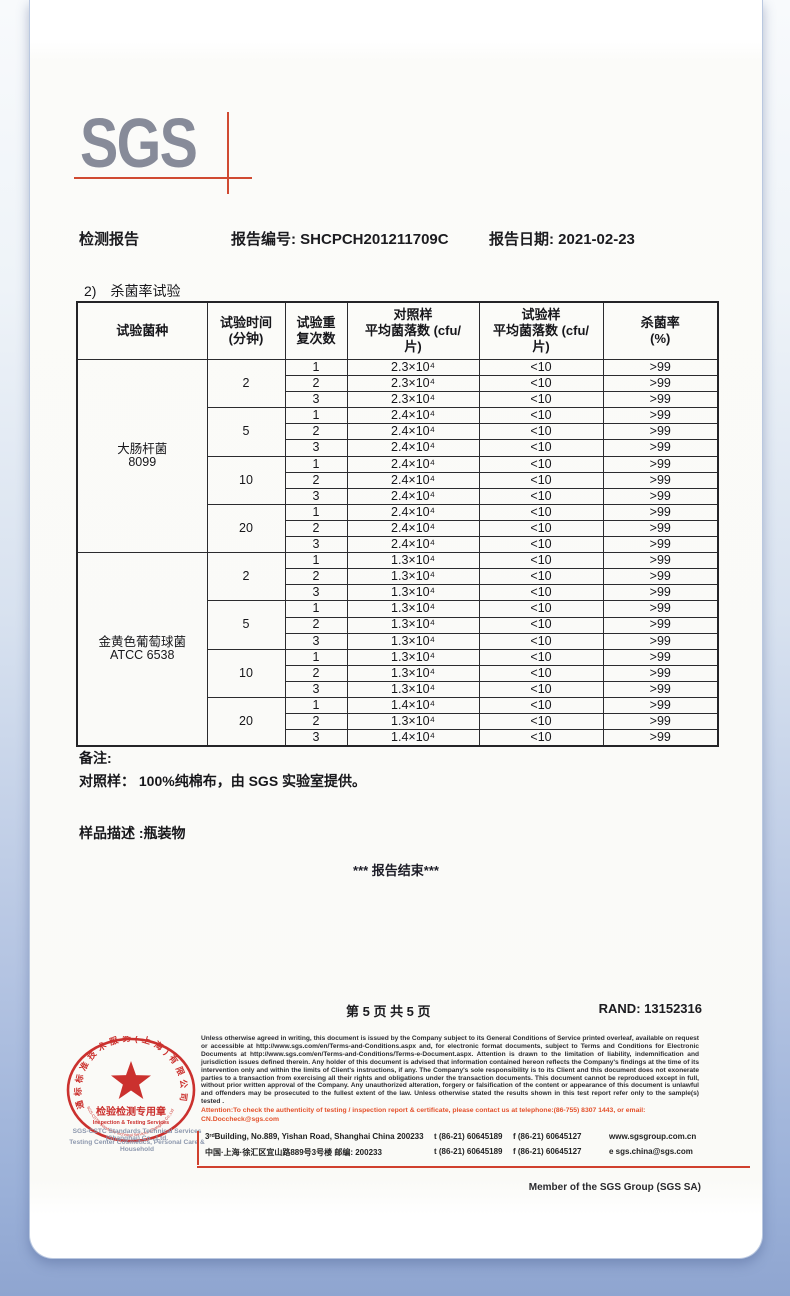 This screenshot has height=1296, width=790. I want to click on table-row: 3 2.4×10⁴ <10 >99, so click(398, 496).